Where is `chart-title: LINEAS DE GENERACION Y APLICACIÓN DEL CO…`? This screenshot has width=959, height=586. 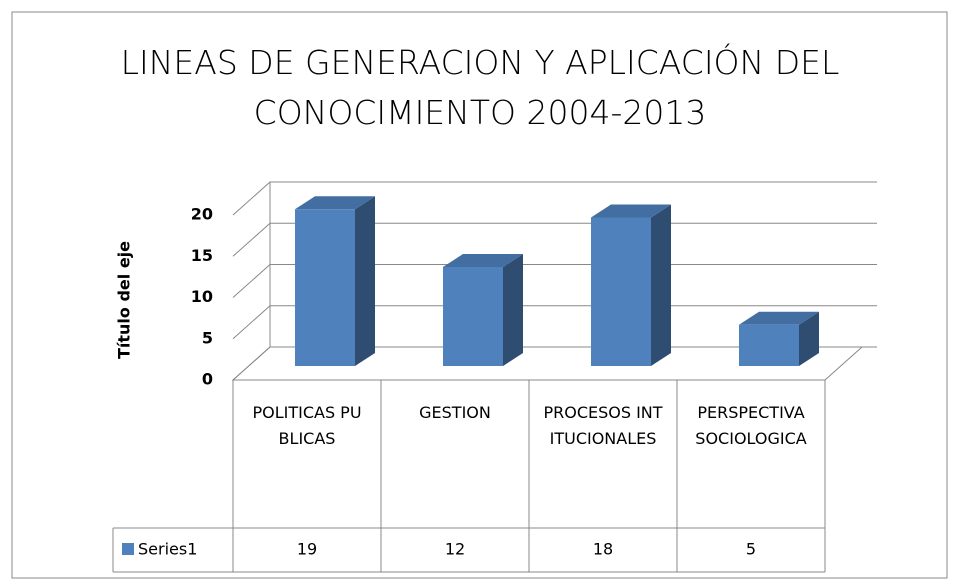
chart-title: LINEAS DE GENERACION Y APLICACIÓN DEL CO… is located at coordinates (480, 87).